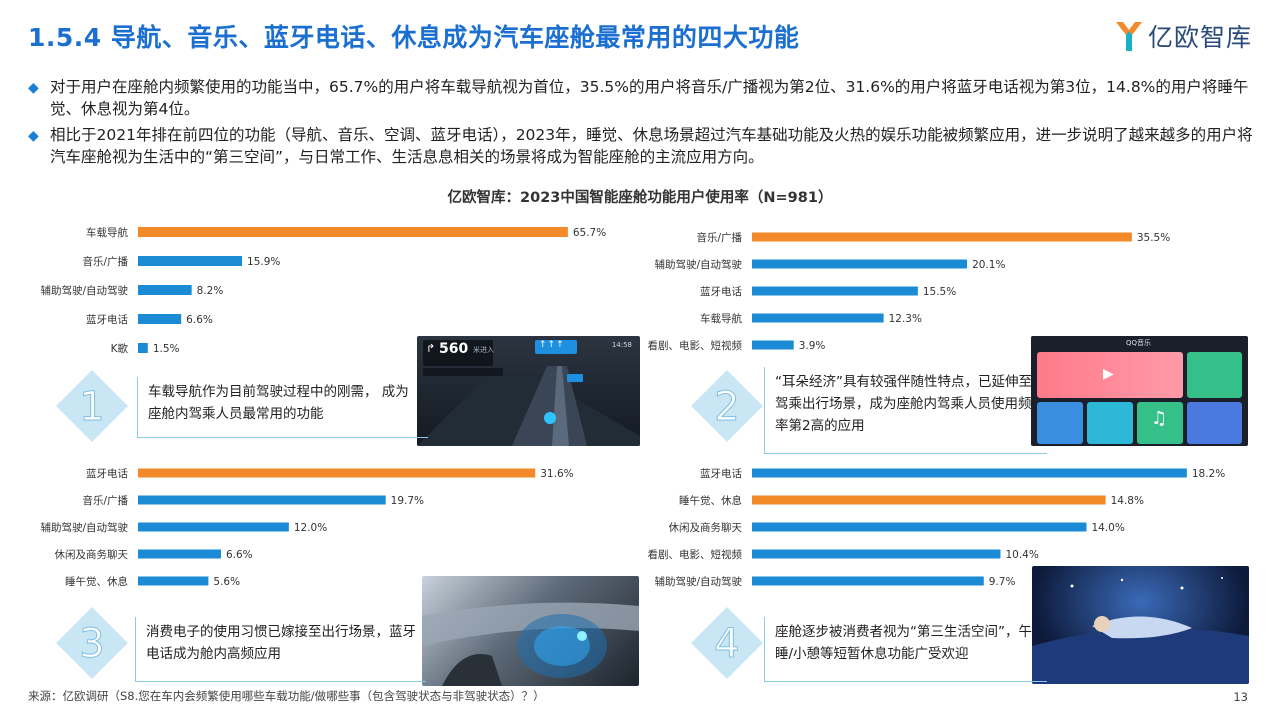 Image resolution: width=1280 pixels, height=720 pixels. What do you see at coordinates (530, 631) in the screenshot?
I see `cockpit-interior-photo` at bounding box center [530, 631].